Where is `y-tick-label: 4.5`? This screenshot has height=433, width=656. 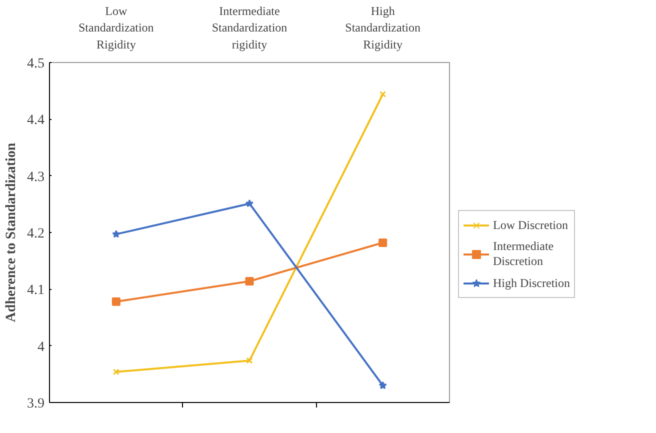
y-tick-label: 4.5 is located at coordinates (35, 64).